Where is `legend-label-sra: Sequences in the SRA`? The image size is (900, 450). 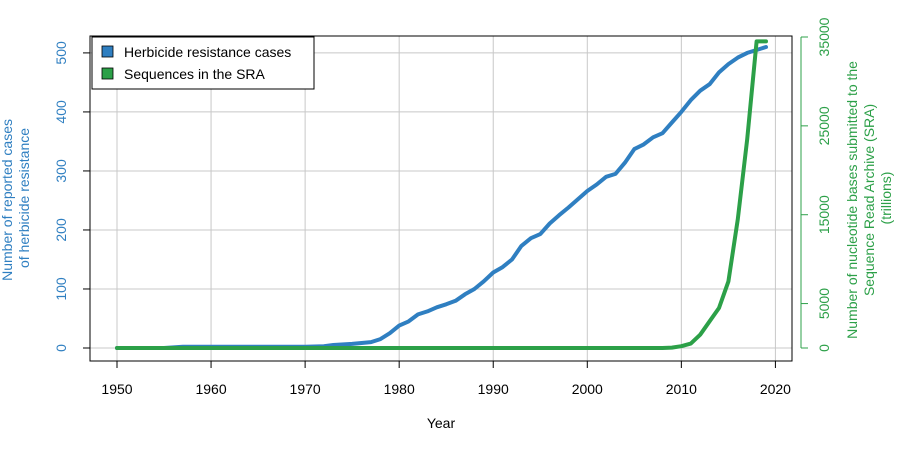 legend-label-sra: Sequences in the SRA is located at coordinates (195, 74).